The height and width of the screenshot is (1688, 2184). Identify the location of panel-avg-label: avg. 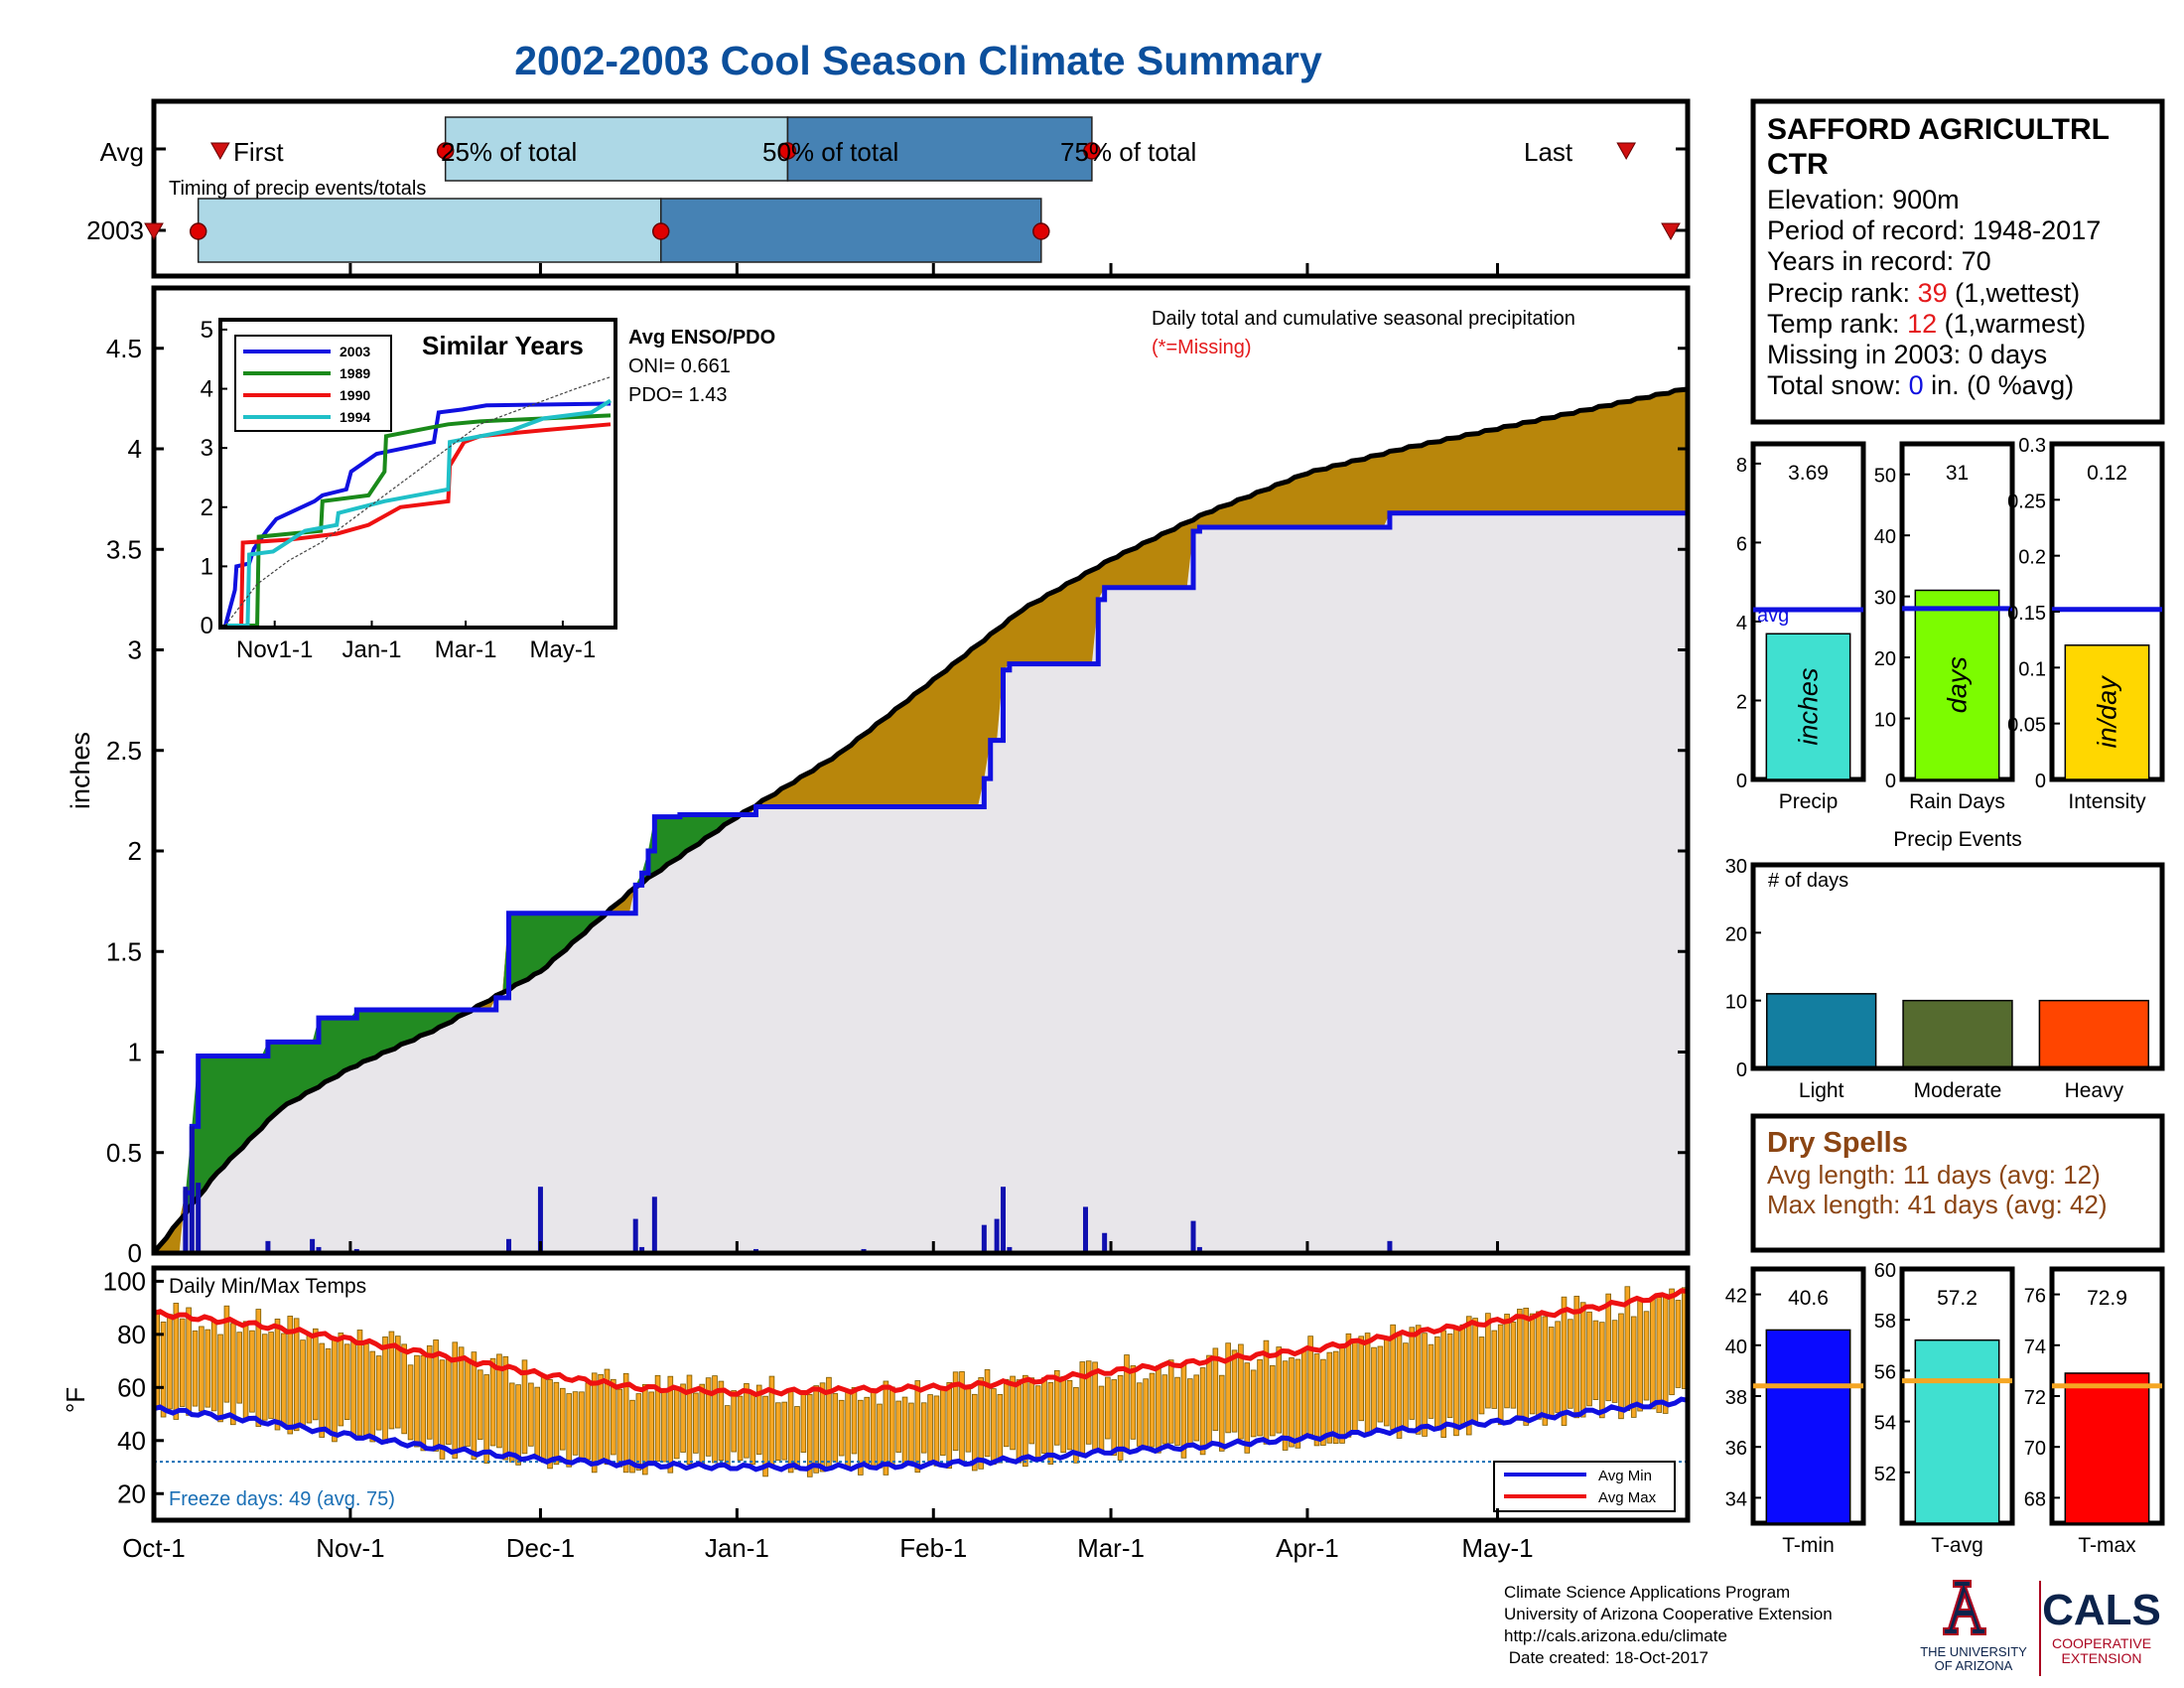
(1773, 616).